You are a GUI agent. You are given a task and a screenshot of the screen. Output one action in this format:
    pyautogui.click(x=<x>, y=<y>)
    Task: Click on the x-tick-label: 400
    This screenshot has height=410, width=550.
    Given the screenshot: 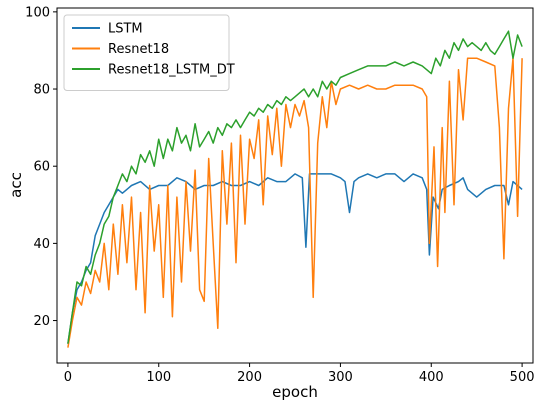 What is the action you would take?
    pyautogui.click(x=431, y=377)
    